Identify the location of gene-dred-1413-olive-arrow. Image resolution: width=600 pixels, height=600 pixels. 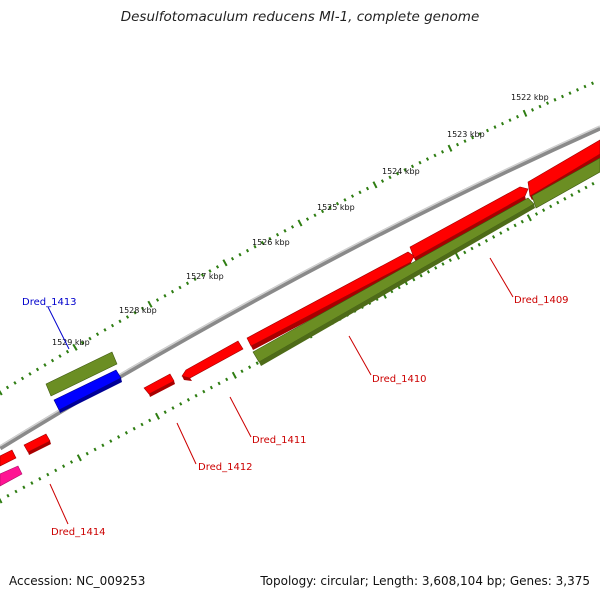
(81, 374).